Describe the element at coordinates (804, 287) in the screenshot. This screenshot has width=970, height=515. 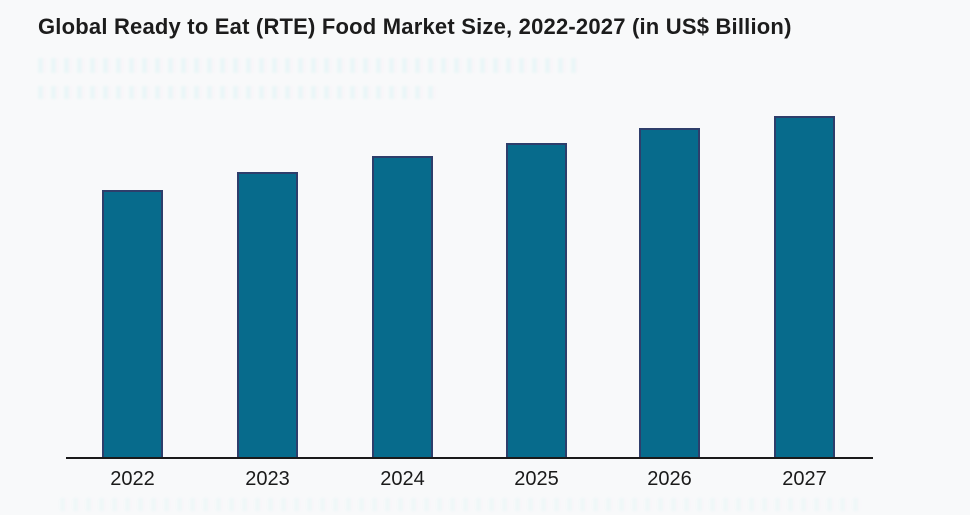
I see `bar-2027` at that location.